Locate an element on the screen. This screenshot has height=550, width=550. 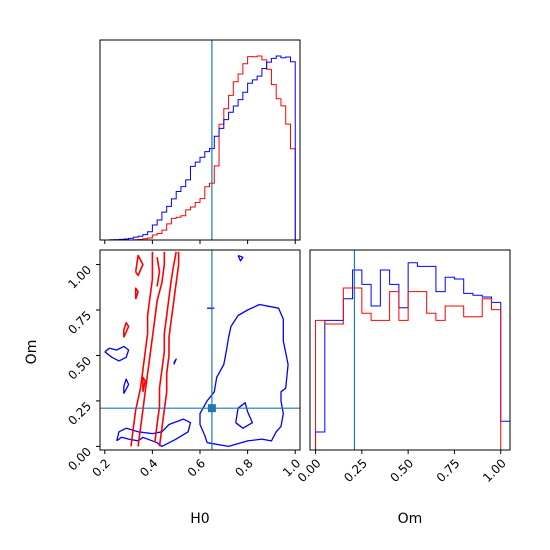
om-y-tick-label-2: 0.25 is located at coordinates (79, 413).